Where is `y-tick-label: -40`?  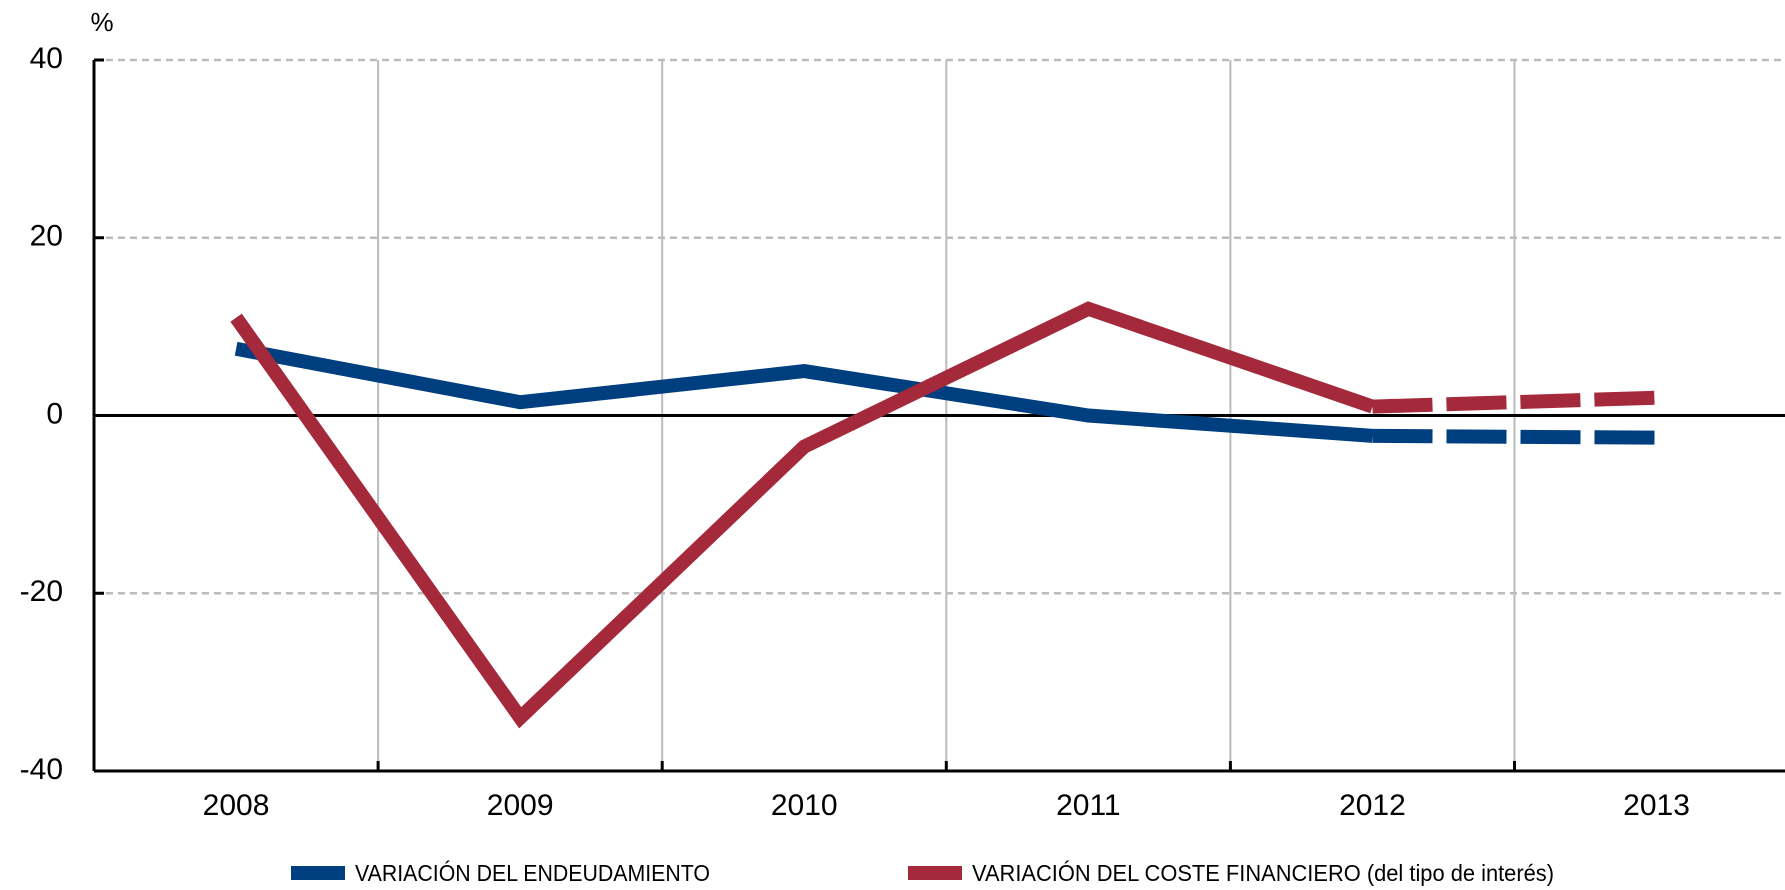
y-tick-label: -40 is located at coordinates (41, 769).